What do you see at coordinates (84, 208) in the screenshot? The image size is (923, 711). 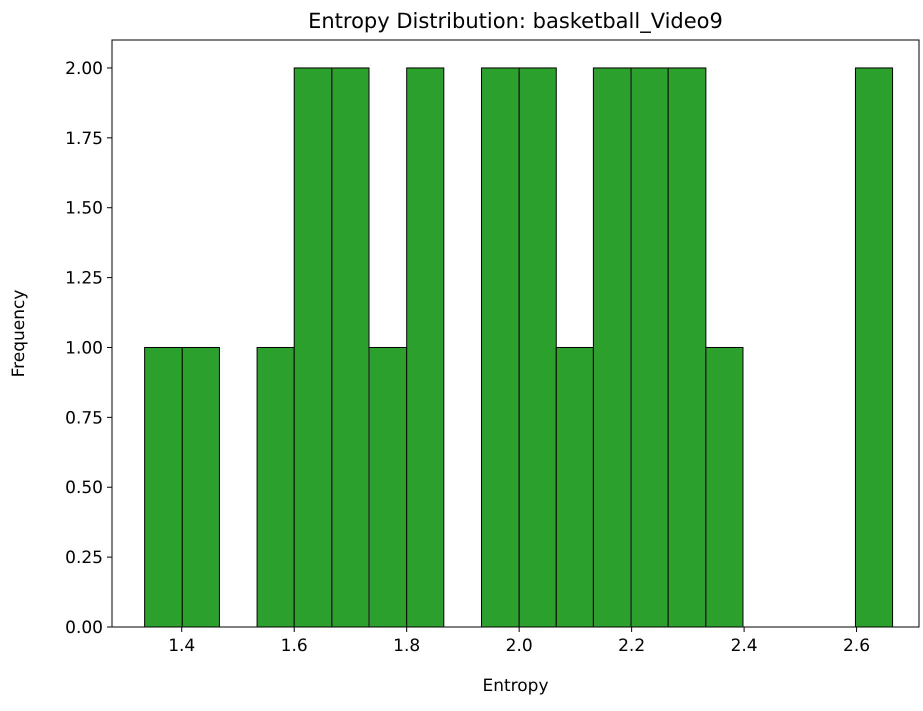 I see `y-tick-label: 1.50` at bounding box center [84, 208].